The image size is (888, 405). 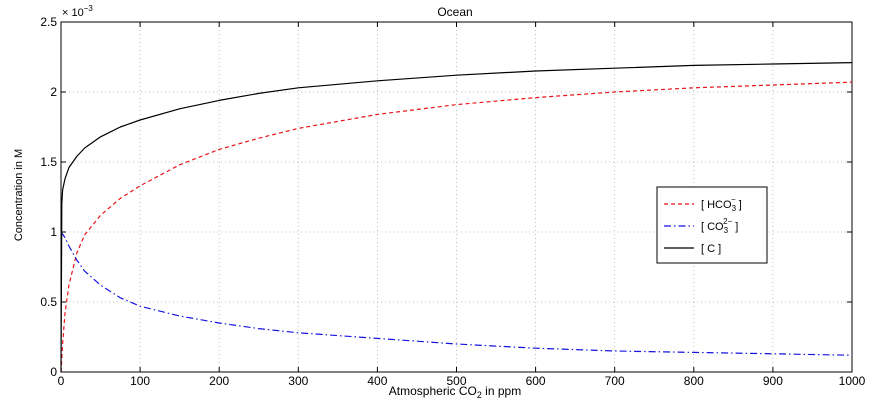 What do you see at coordinates (48, 302) in the screenshot?
I see `y-tick-label: 0.5` at bounding box center [48, 302].